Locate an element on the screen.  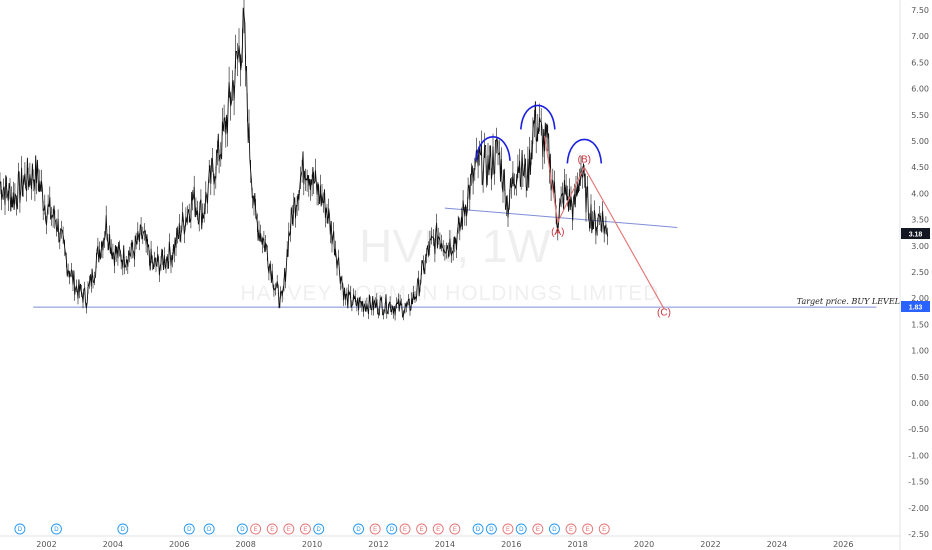
y-tick-label: 3.00 is located at coordinates (920, 246).